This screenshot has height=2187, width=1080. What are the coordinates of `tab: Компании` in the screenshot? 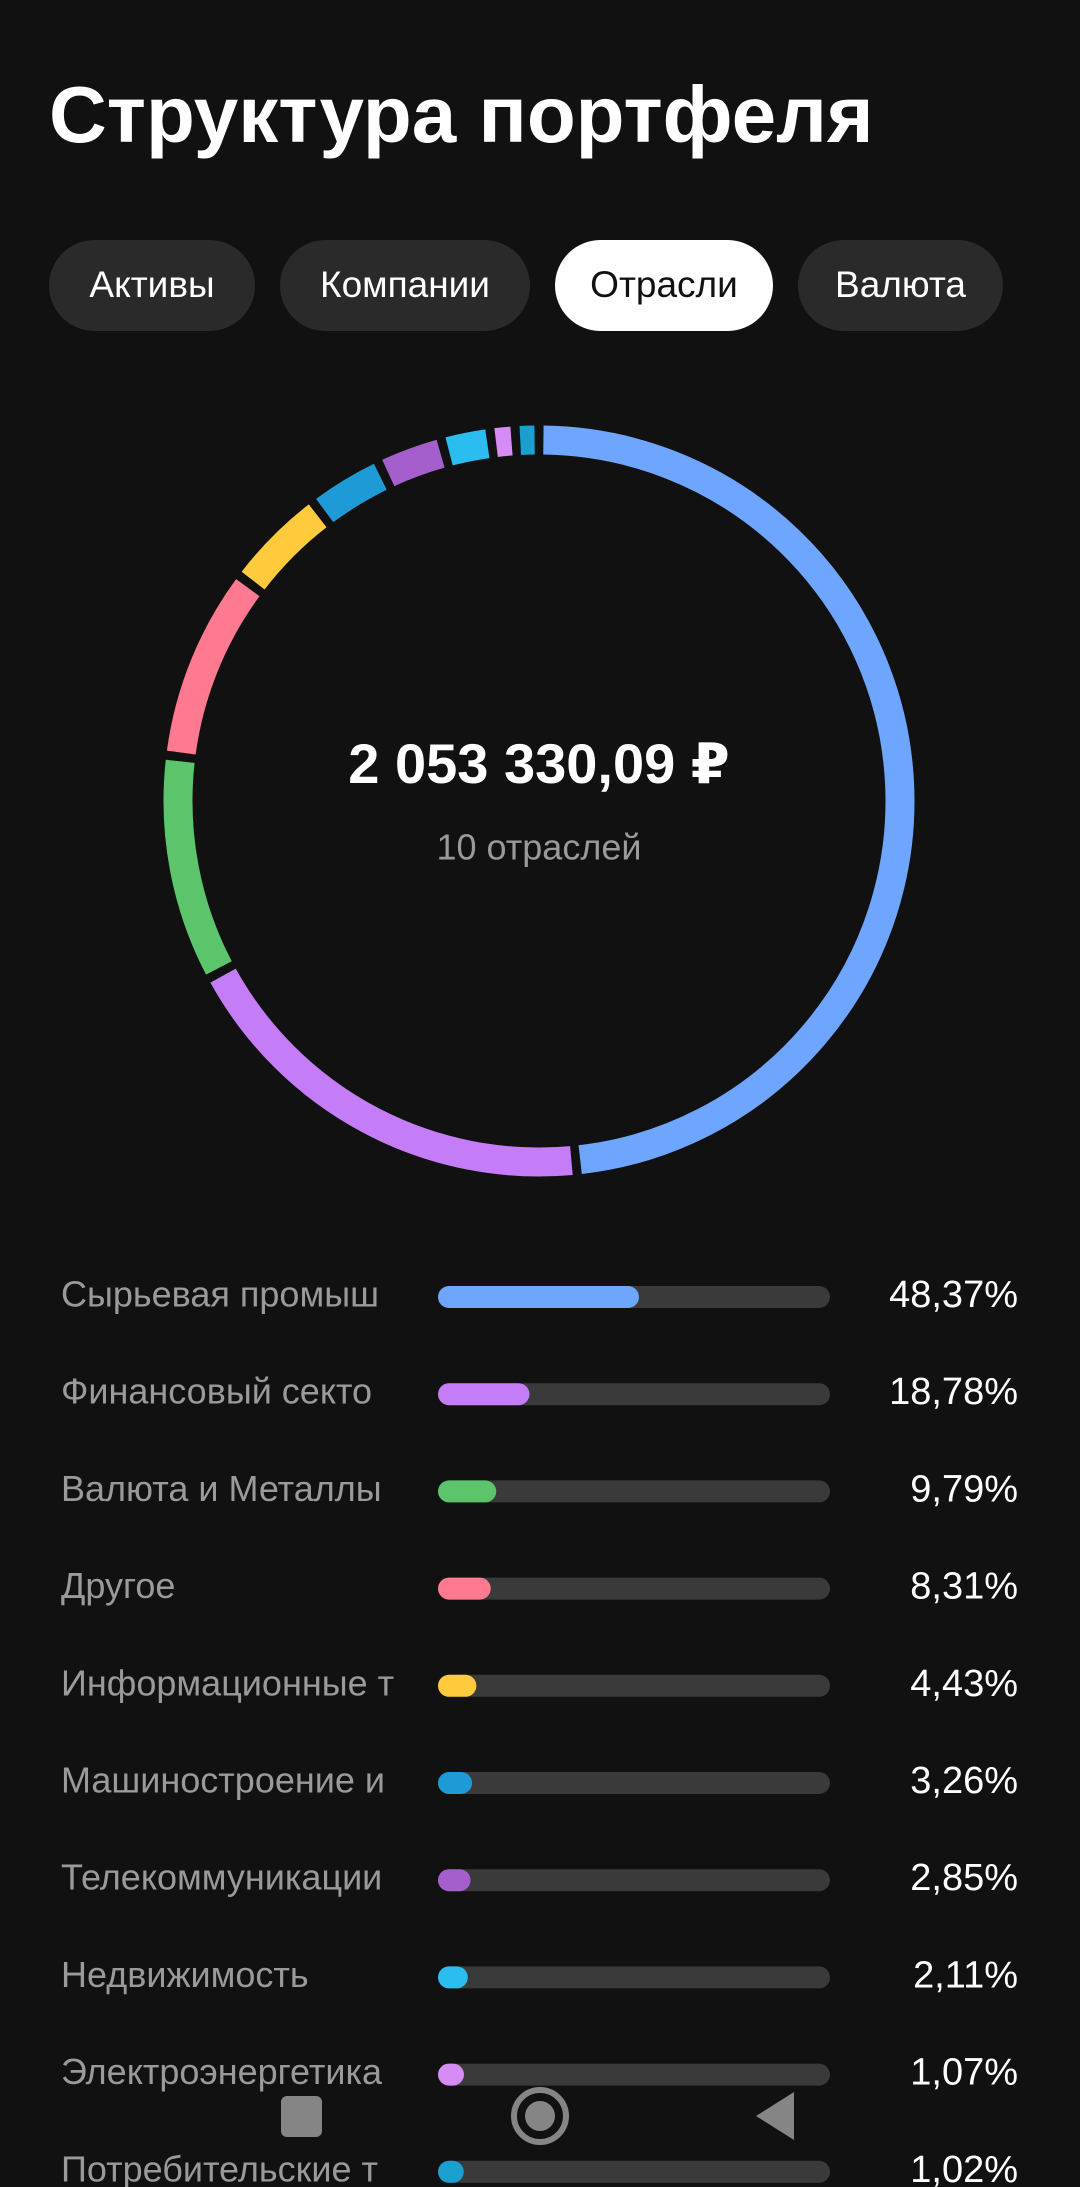 It's located at (405, 285).